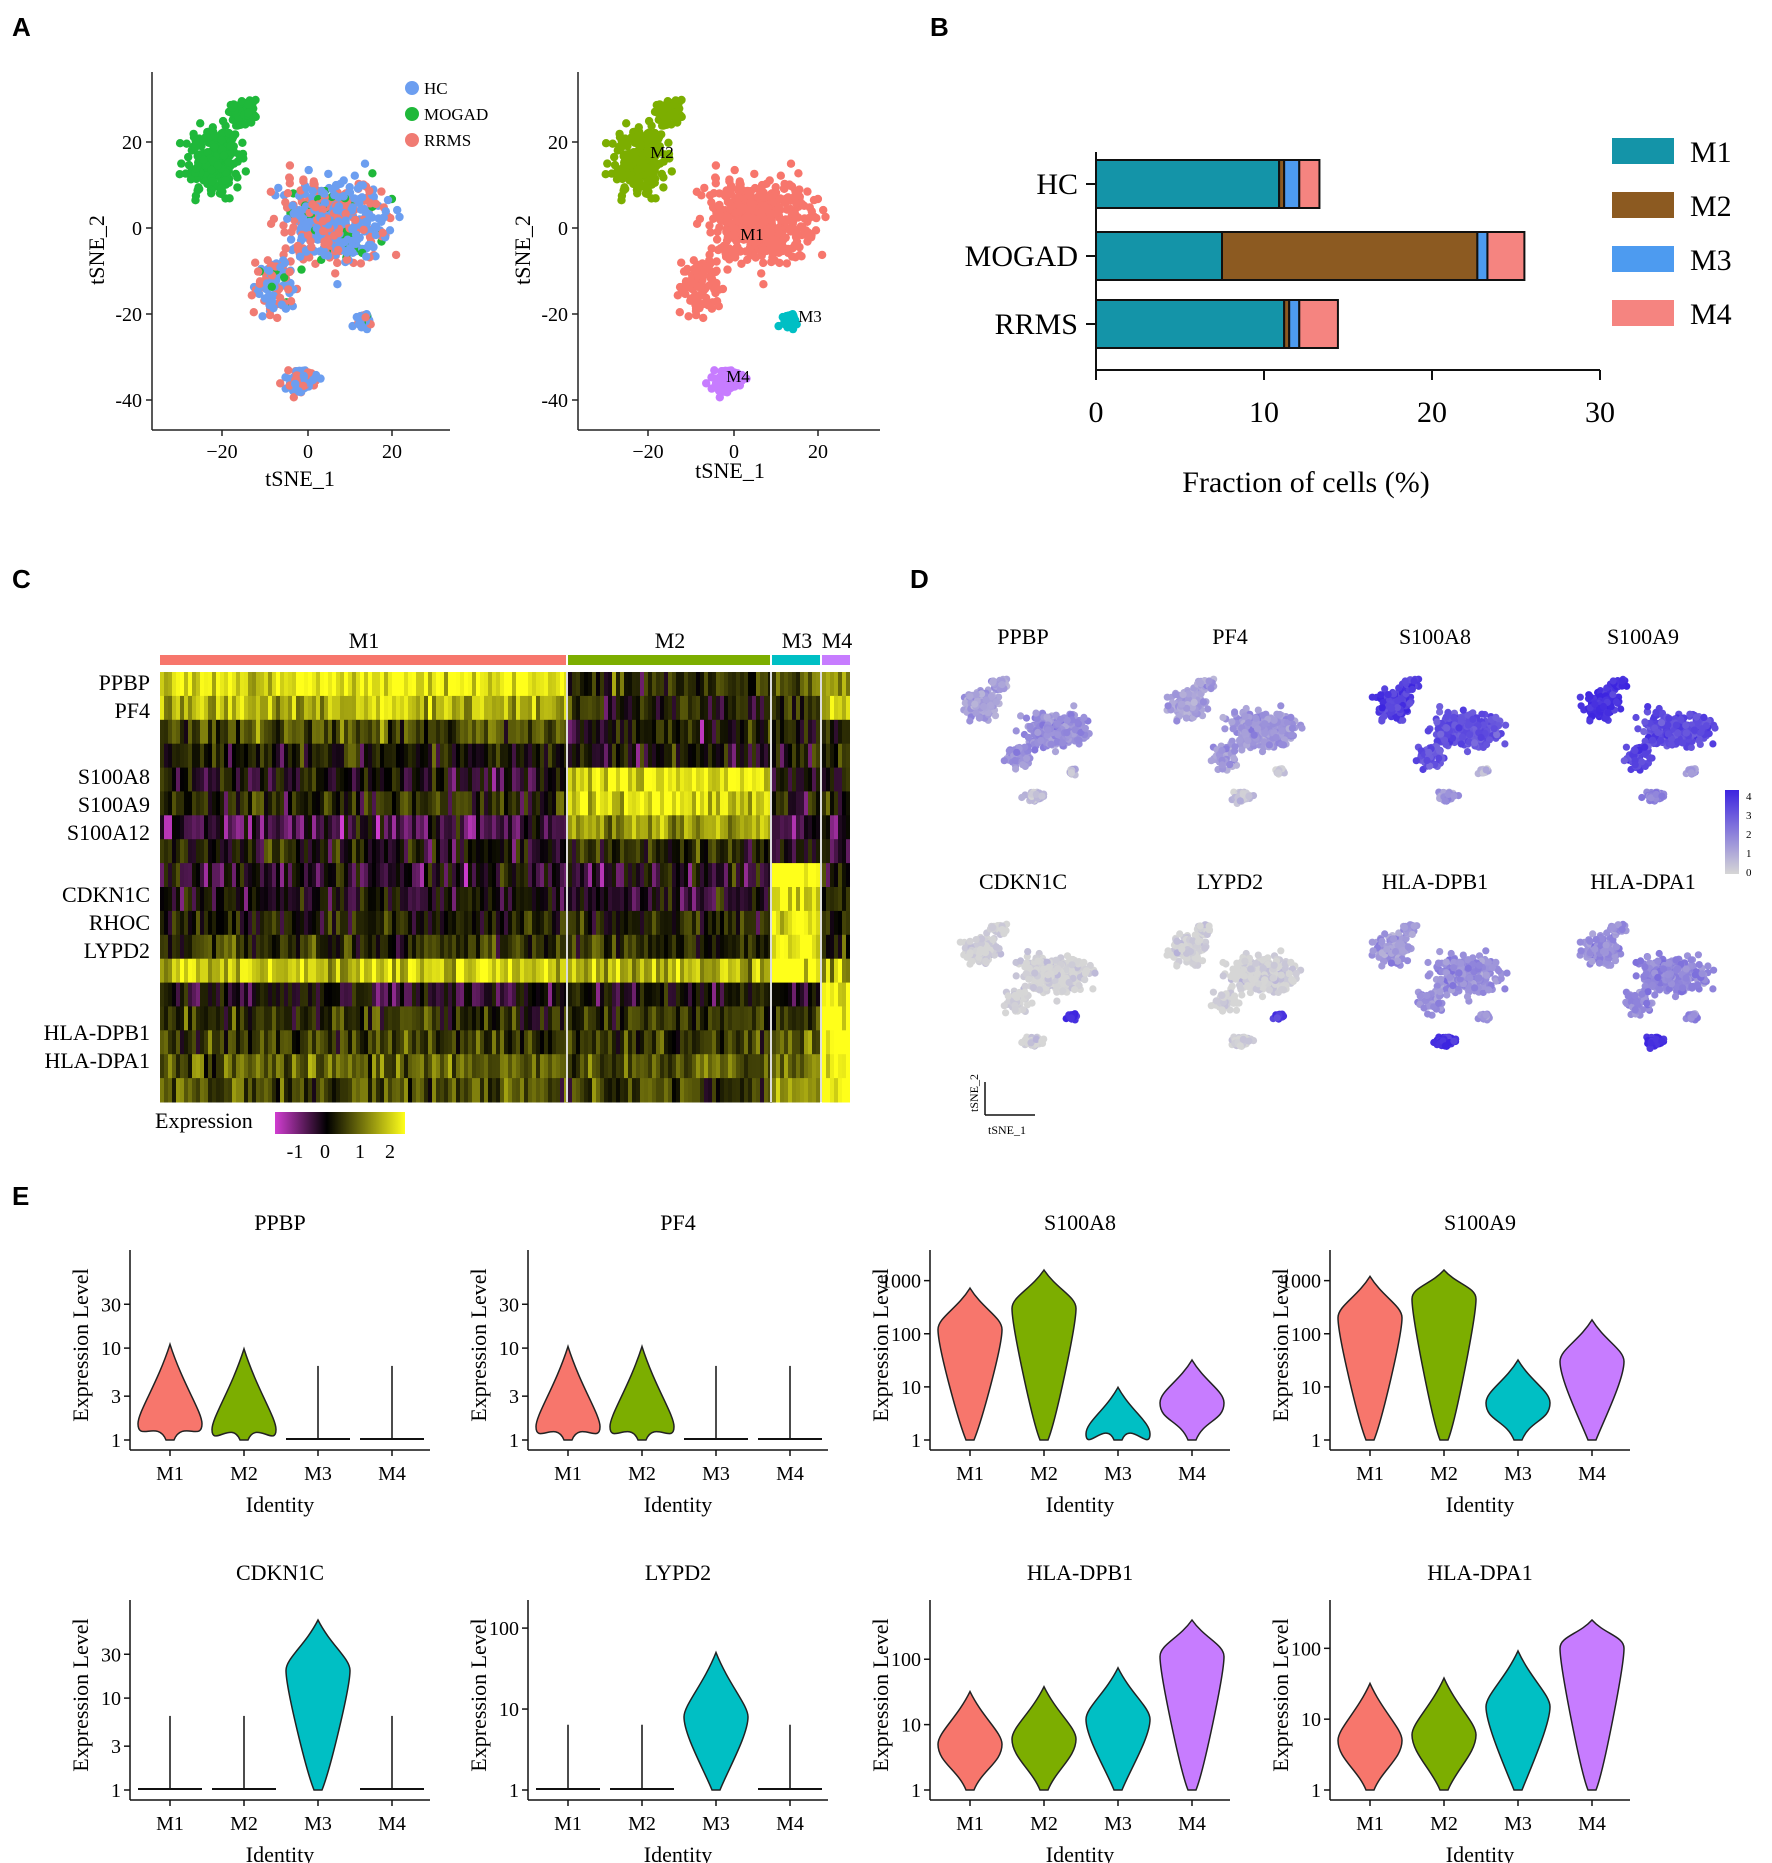  I want to click on bar-rrms-m1, so click(1190, 324).